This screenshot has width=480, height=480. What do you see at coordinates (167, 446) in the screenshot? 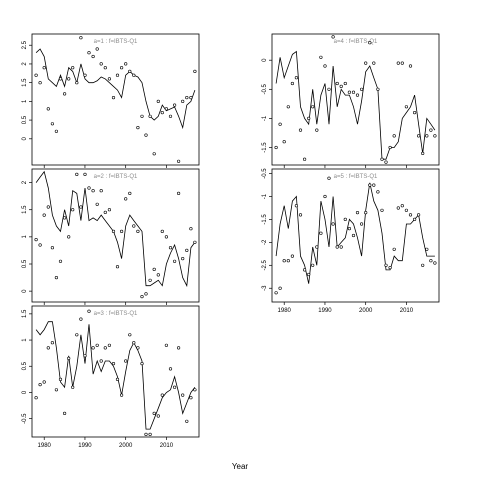
I see `x-tick-label: 2010` at bounding box center [167, 446].